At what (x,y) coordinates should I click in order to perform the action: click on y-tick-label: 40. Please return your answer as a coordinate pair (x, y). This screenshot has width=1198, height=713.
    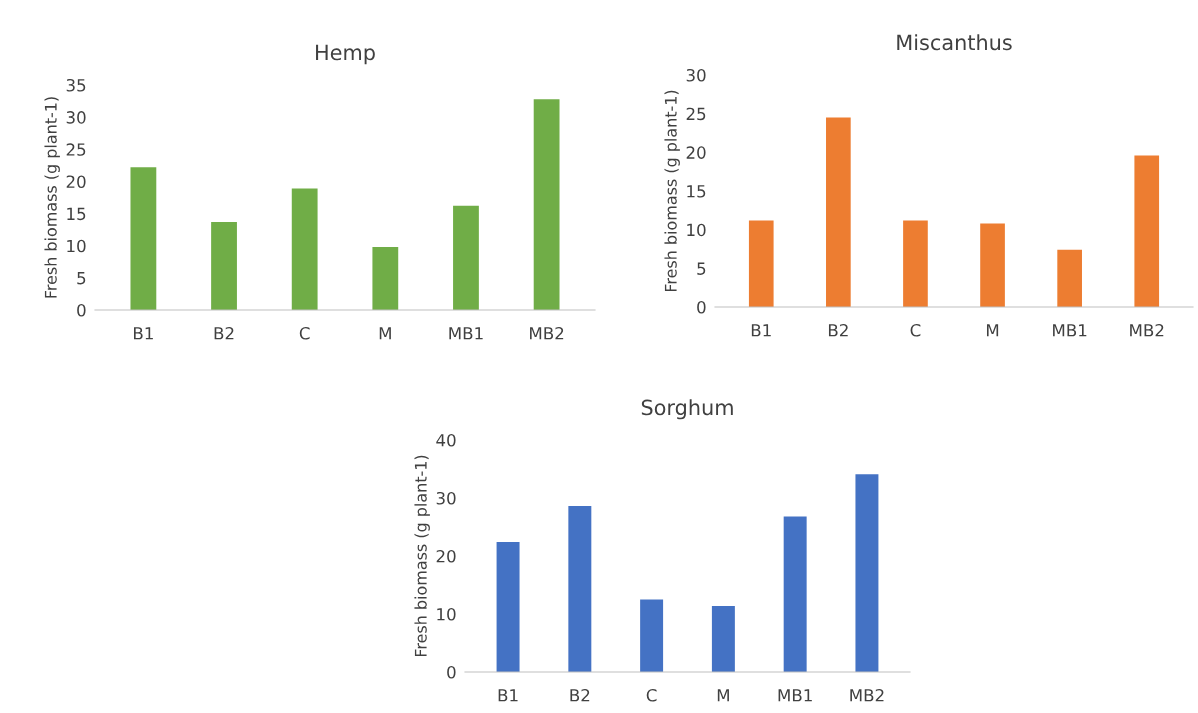
    Looking at the image, I should click on (446, 440).